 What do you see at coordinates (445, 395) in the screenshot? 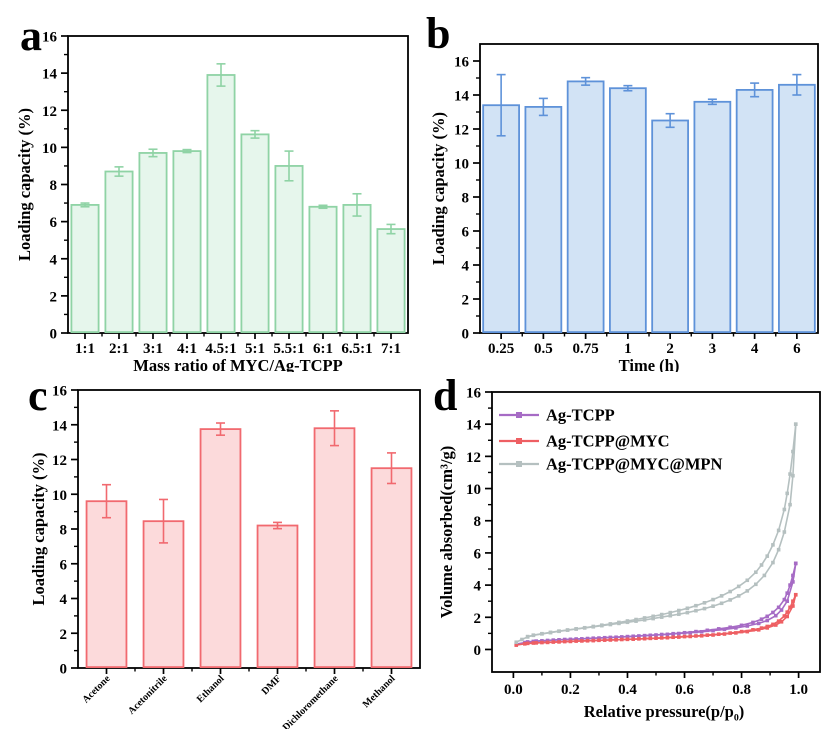
I see `panel-label-d: d` at bounding box center [445, 395].